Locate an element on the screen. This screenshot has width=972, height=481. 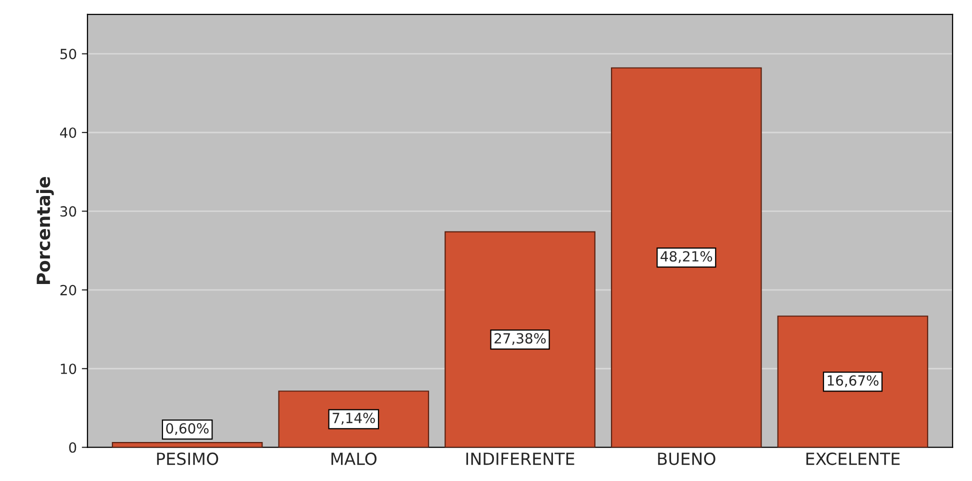
y-tick-label: 10 is located at coordinates (68, 369).